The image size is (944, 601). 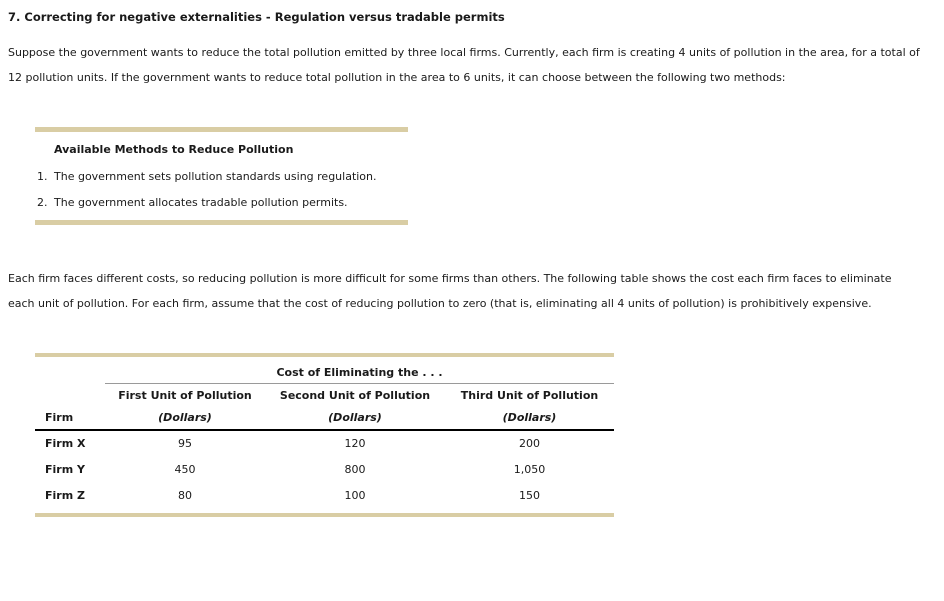 I want to click on cost-value: 120, so click(x=355, y=443).